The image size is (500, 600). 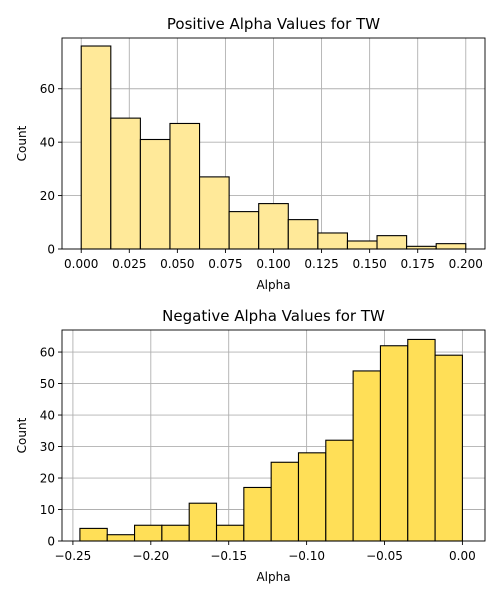 What do you see at coordinates (273, 24) in the screenshot?
I see `chart-title: Positive Alpha Values for TW` at bounding box center [273, 24].